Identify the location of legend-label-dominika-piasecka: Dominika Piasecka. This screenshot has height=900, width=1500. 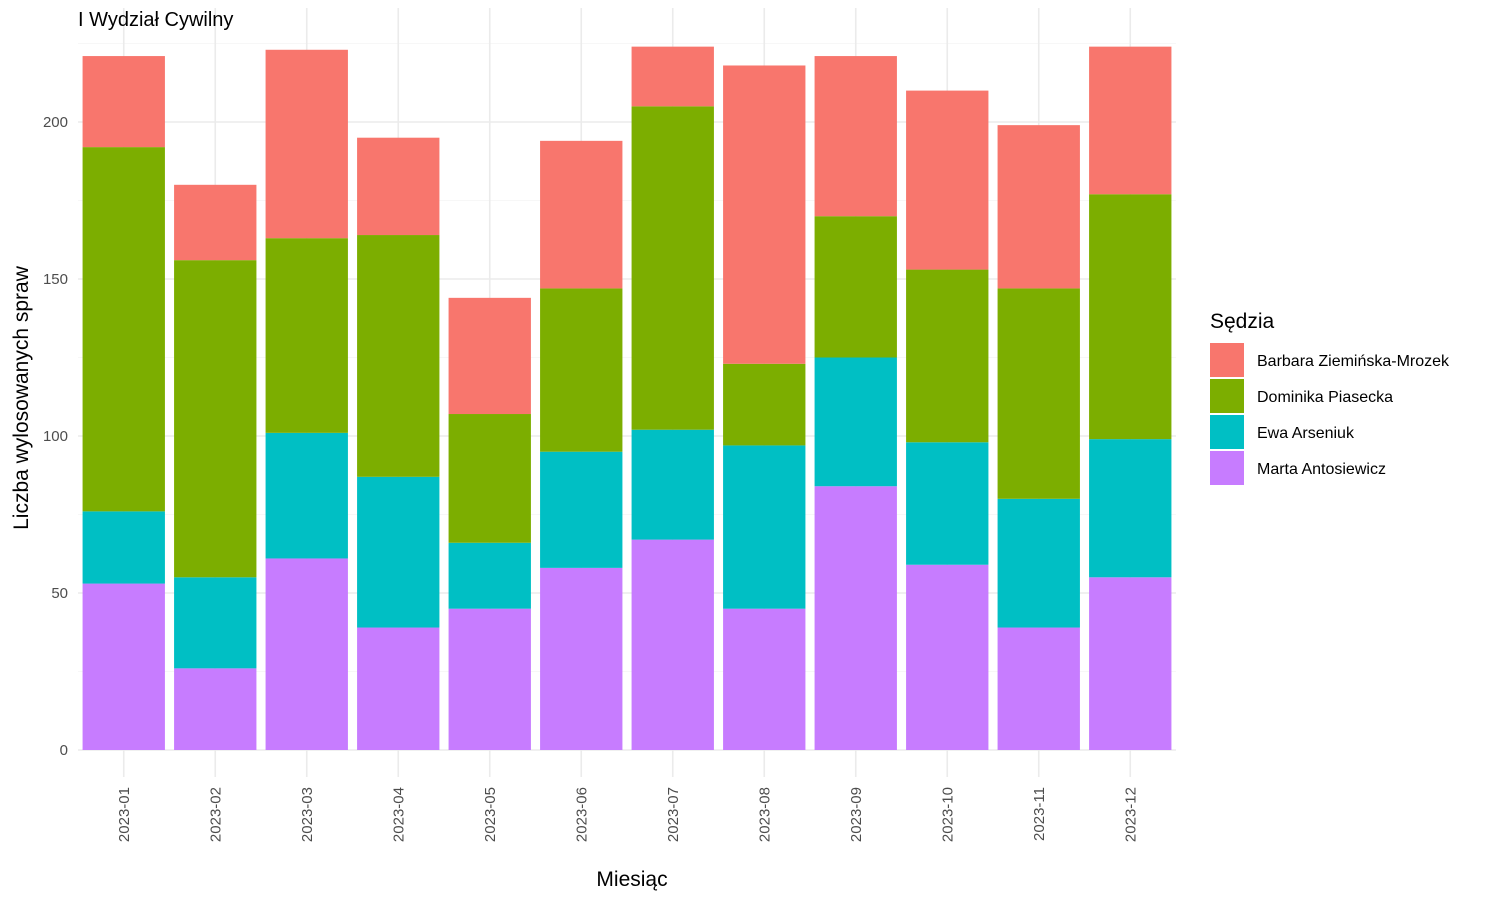
(1325, 397).